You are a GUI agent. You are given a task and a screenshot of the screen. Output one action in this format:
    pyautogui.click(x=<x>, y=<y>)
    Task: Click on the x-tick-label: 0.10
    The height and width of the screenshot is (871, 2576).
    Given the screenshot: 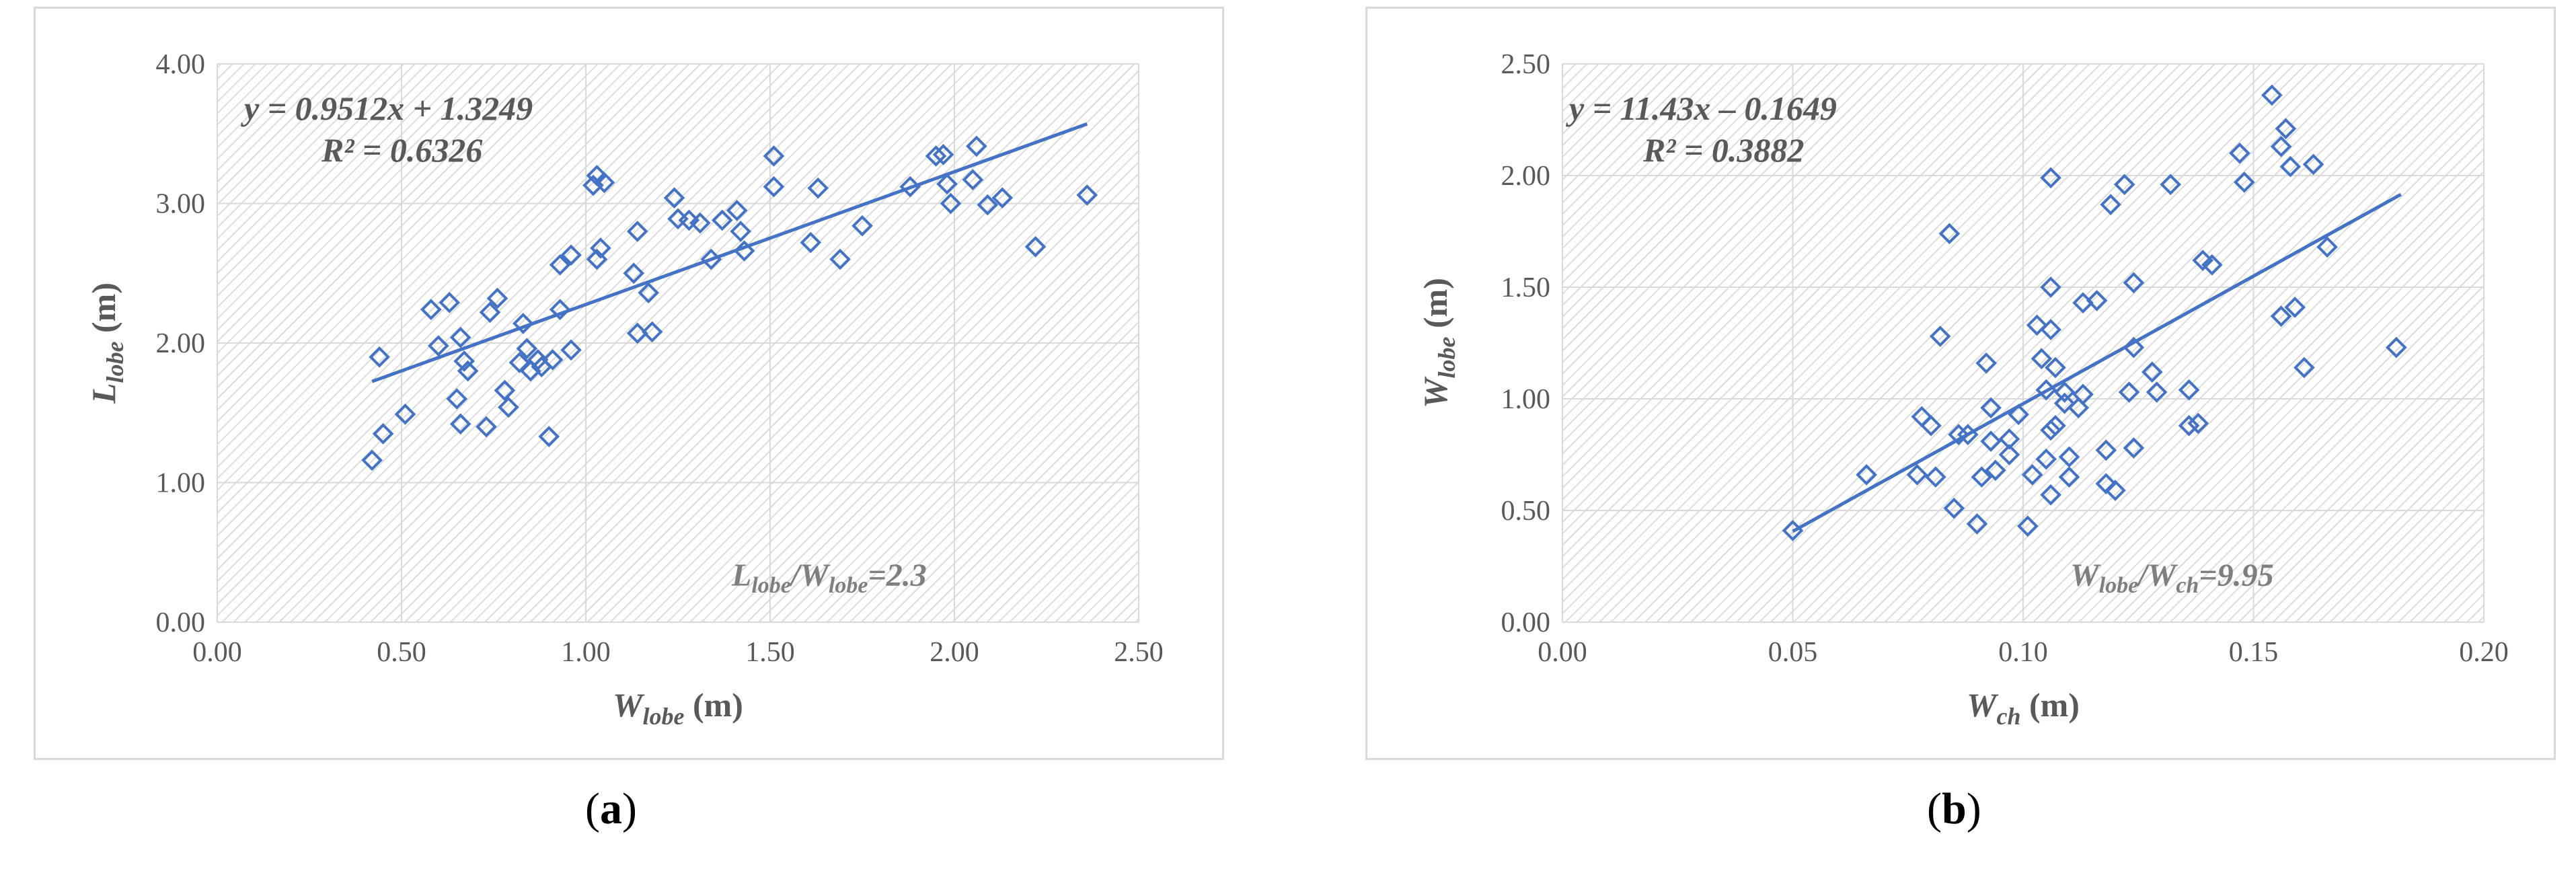 What is the action you would take?
    pyautogui.click(x=2023, y=652)
    